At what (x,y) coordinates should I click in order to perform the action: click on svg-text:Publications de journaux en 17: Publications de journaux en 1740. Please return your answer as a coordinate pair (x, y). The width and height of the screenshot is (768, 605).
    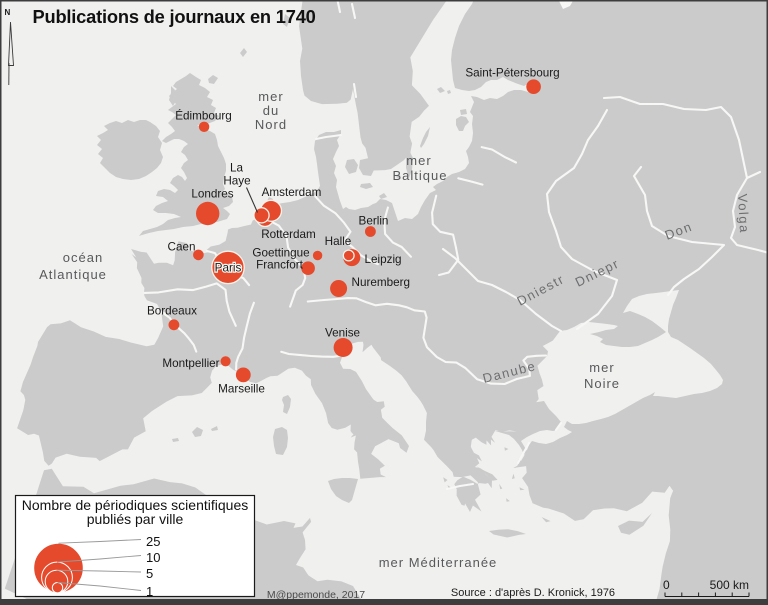
    Looking at the image, I should click on (174, 16).